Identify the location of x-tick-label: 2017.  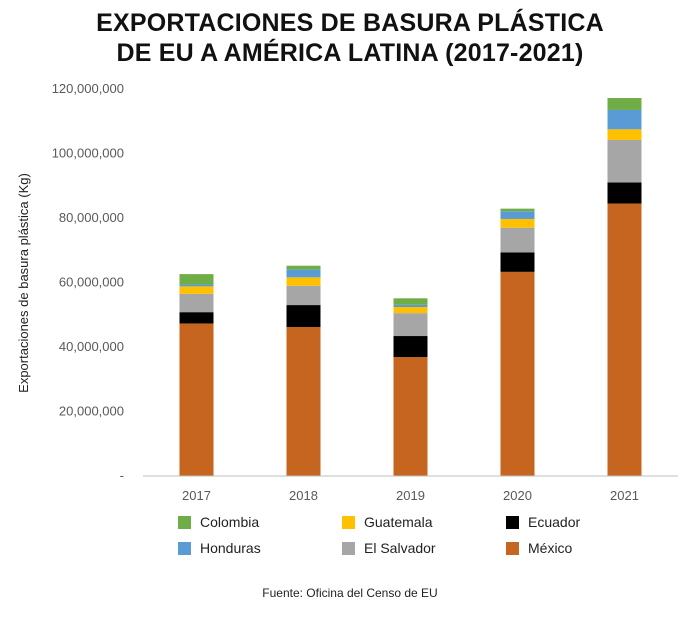
(196, 495).